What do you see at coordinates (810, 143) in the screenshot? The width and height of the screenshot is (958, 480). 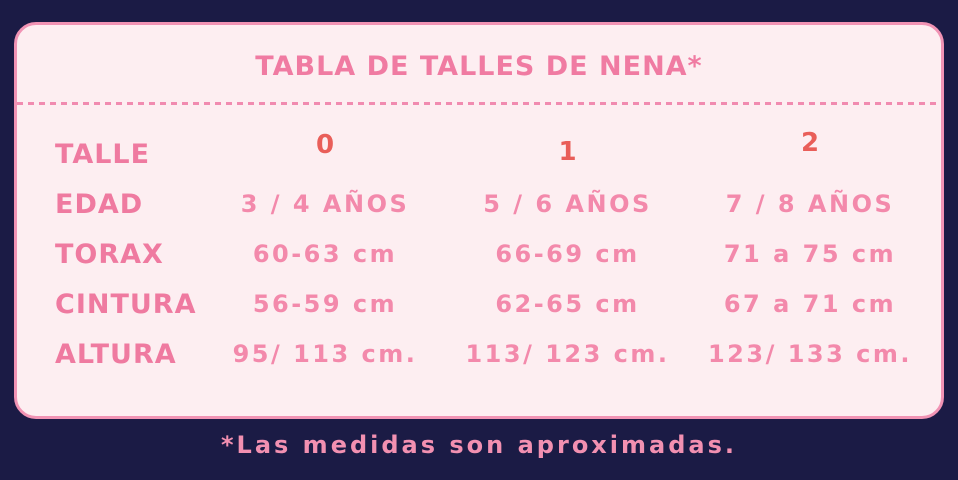 I see `size-header-2: 2` at bounding box center [810, 143].